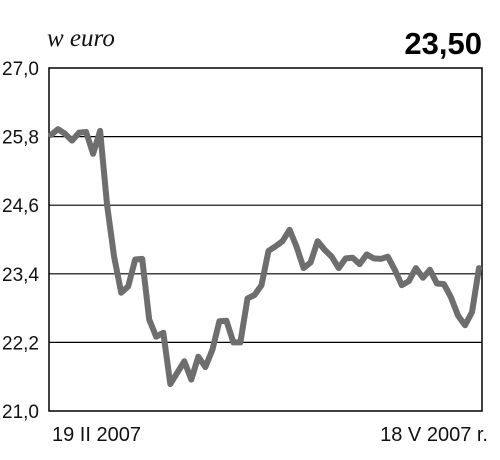 Image resolution: width=500 pixels, height=460 pixels. Describe the element at coordinates (20, 206) in the screenshot. I see `y-tick-label: 24,6` at that location.